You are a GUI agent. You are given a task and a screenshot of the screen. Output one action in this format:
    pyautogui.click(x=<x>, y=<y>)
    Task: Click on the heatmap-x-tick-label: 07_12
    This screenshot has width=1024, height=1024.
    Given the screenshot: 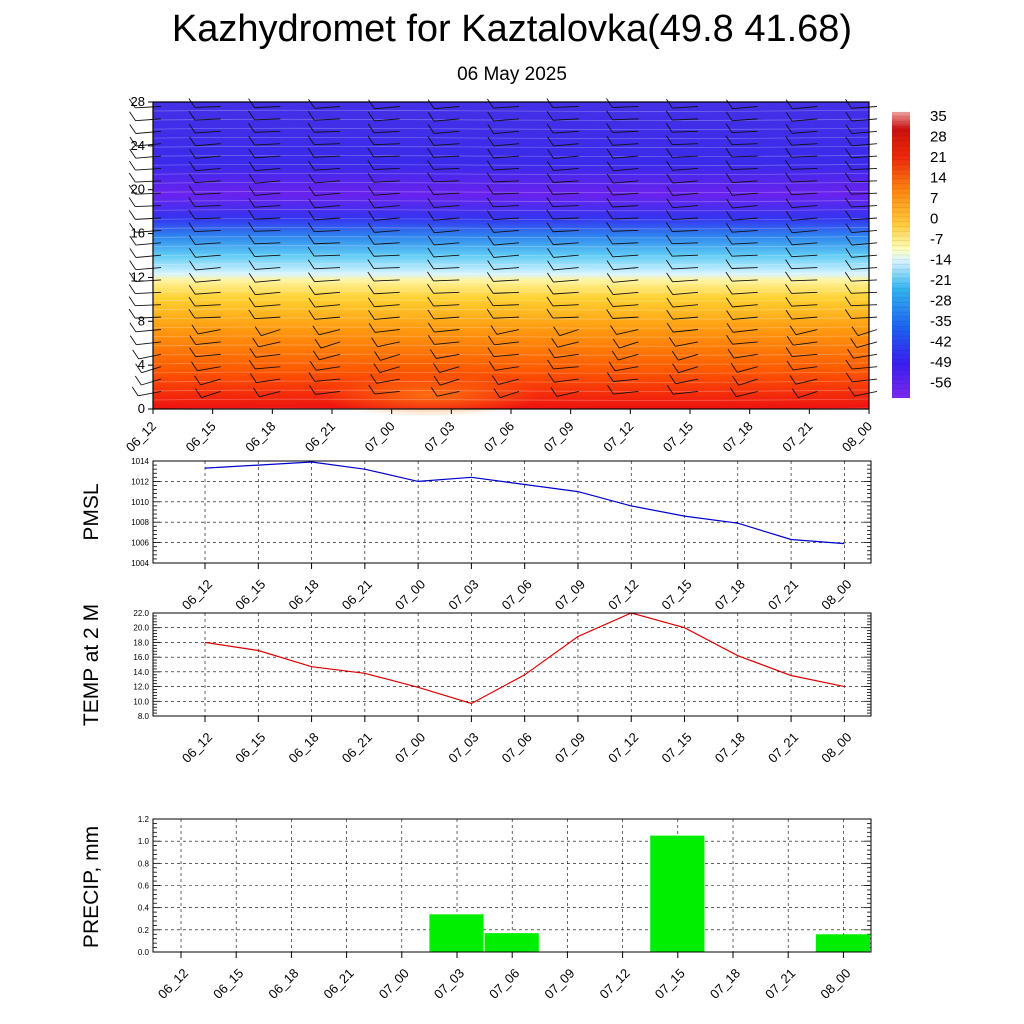 What is the action you would take?
    pyautogui.click(x=618, y=437)
    